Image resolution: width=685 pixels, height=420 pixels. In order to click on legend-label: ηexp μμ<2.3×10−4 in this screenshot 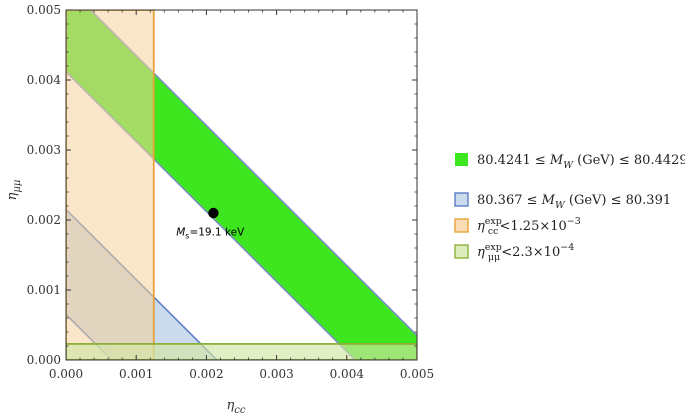, I will do `click(525, 252)`.